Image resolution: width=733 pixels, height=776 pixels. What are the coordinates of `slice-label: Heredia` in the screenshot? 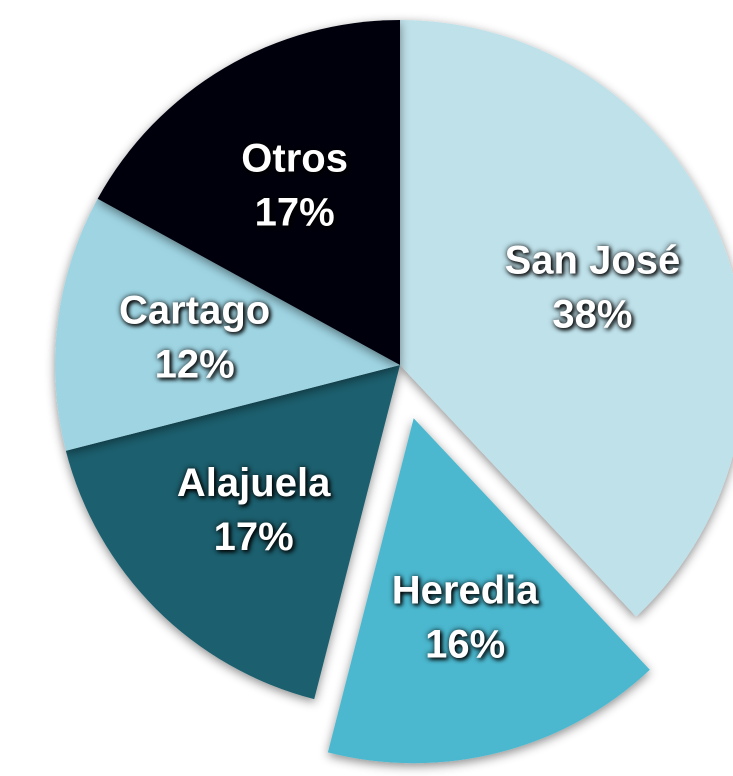 It's located at (465, 590).